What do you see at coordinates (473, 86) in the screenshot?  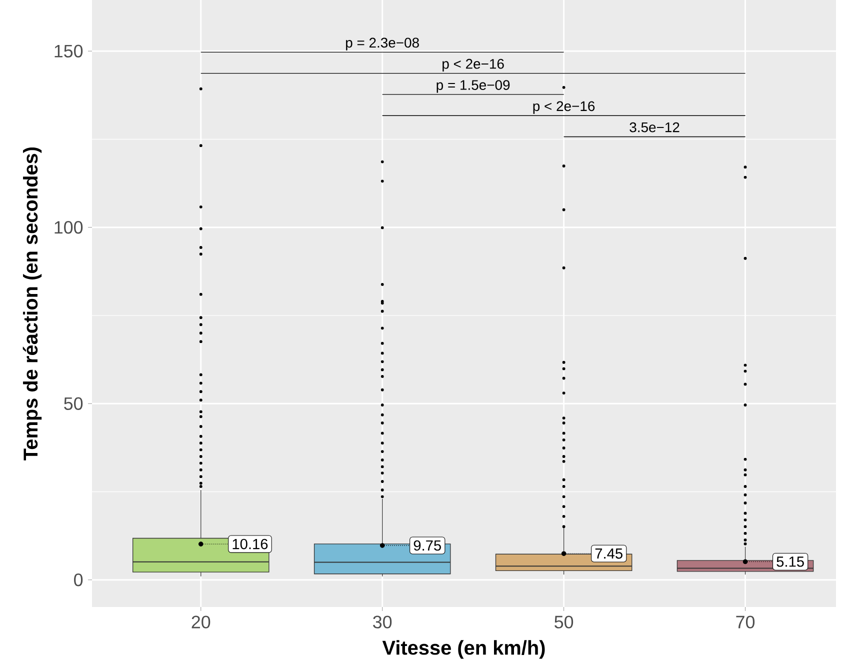 I see `annotation: p = 1.5e−09` at bounding box center [473, 86].